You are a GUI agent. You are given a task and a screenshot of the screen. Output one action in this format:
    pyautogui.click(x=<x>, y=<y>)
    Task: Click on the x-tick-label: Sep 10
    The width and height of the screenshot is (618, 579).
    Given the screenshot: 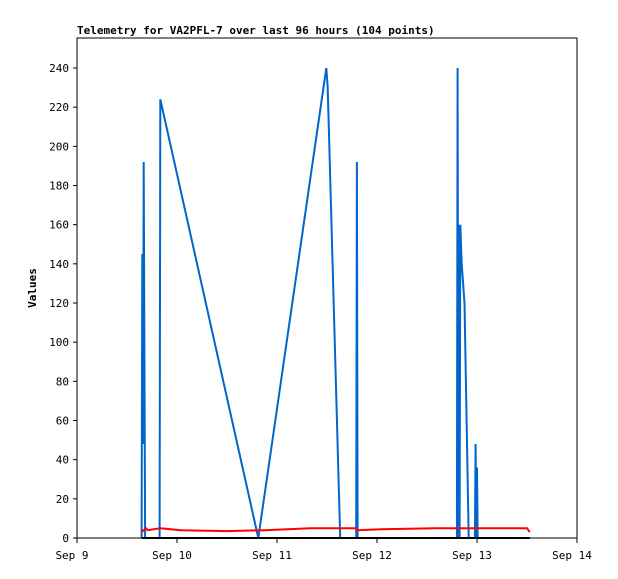 What is the action you would take?
    pyautogui.click(x=172, y=555)
    